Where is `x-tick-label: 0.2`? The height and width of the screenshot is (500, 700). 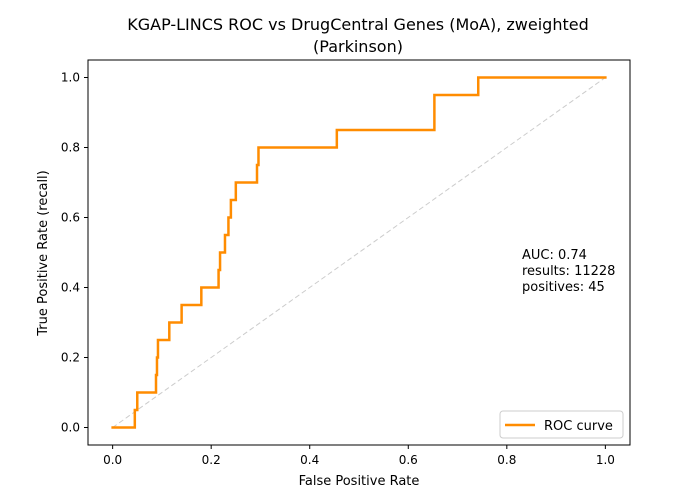
x-tick-label: 0.2 is located at coordinates (211, 460).